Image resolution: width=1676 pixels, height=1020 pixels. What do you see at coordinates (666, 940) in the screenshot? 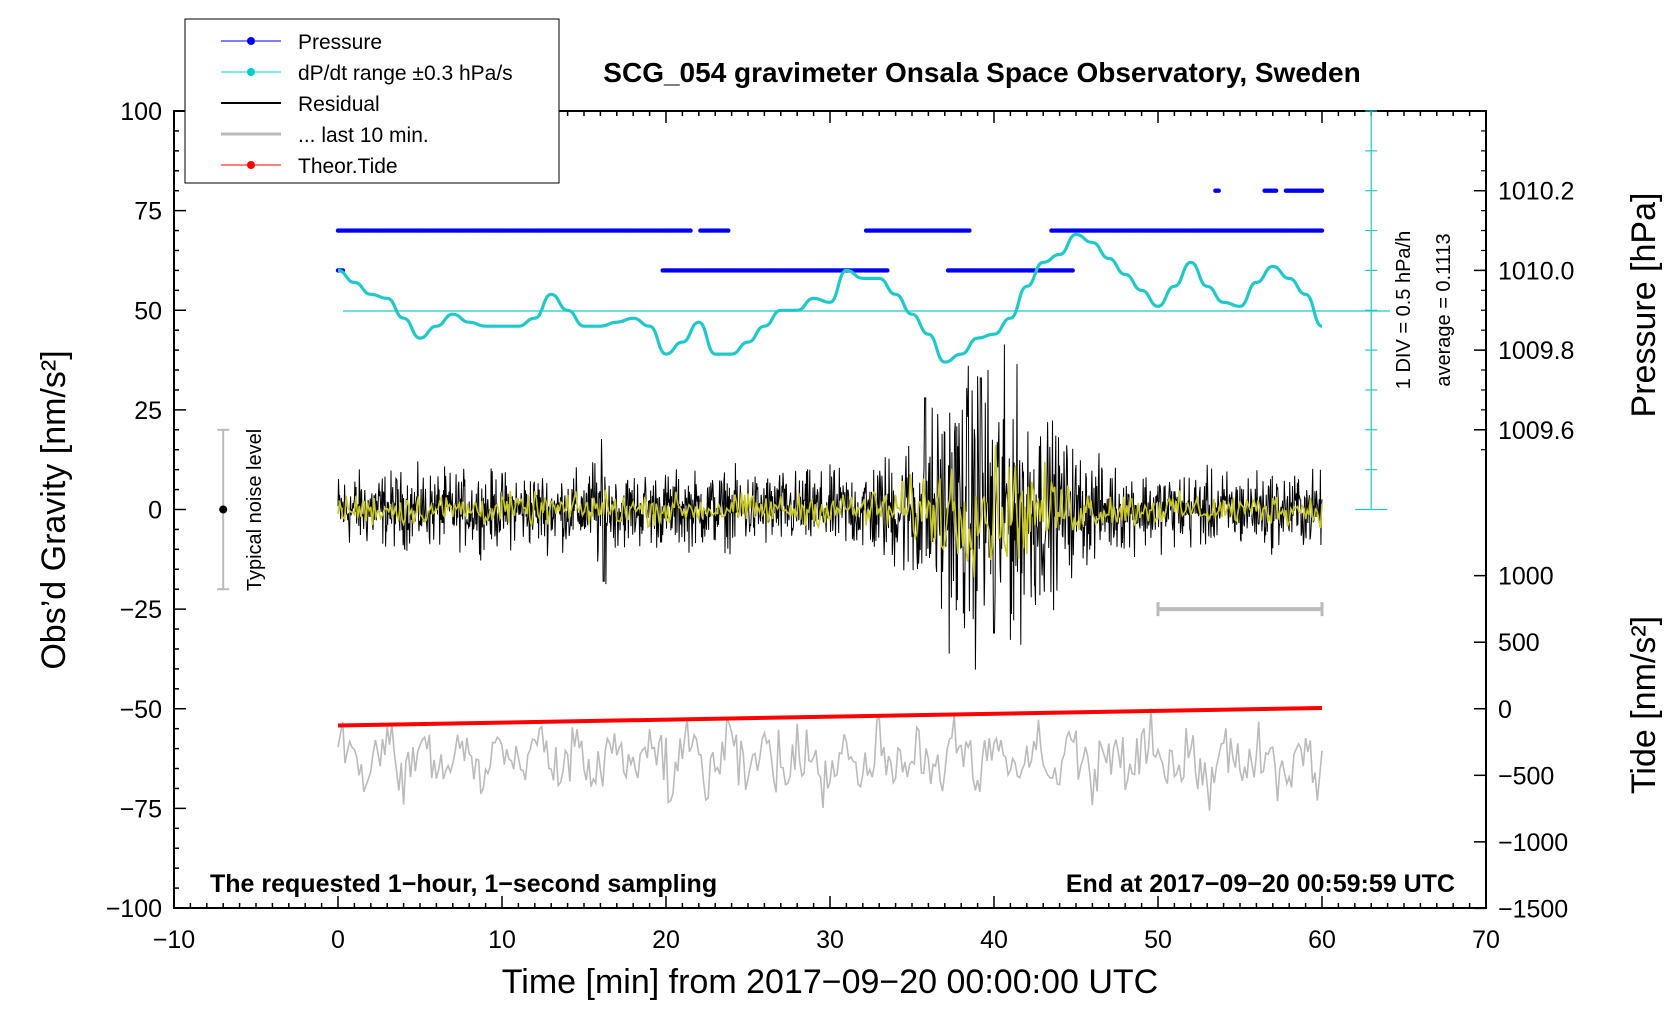
I see `x-tick-label: 20` at bounding box center [666, 940].